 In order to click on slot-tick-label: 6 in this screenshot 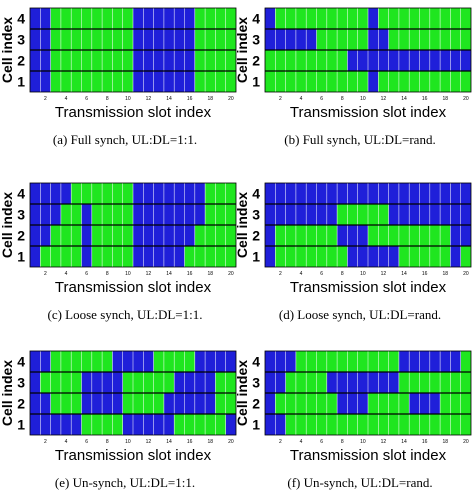, I will do `click(321, 274)`.